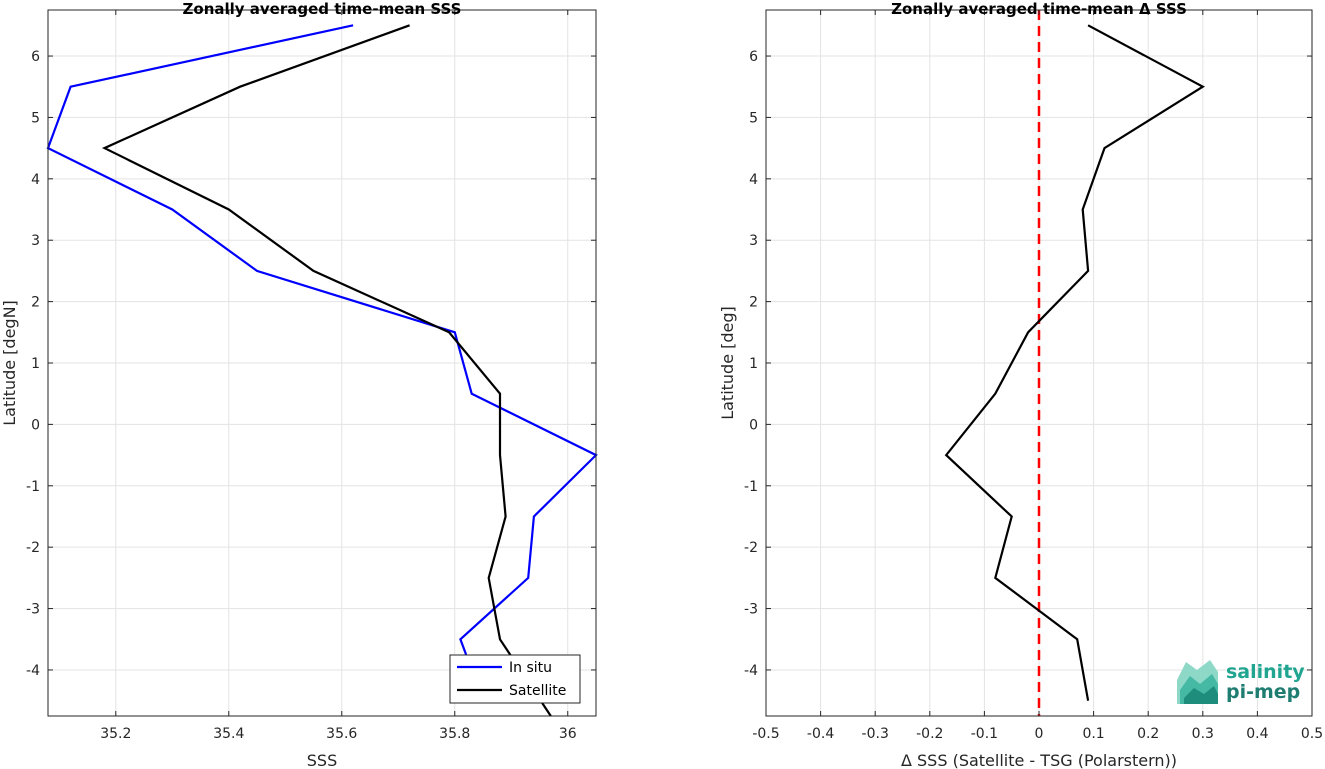 Image resolution: width=1325 pixels, height=769 pixels. Describe the element at coordinates (1265, 672) in the screenshot. I see `logo-text-salinity: salinity` at that location.